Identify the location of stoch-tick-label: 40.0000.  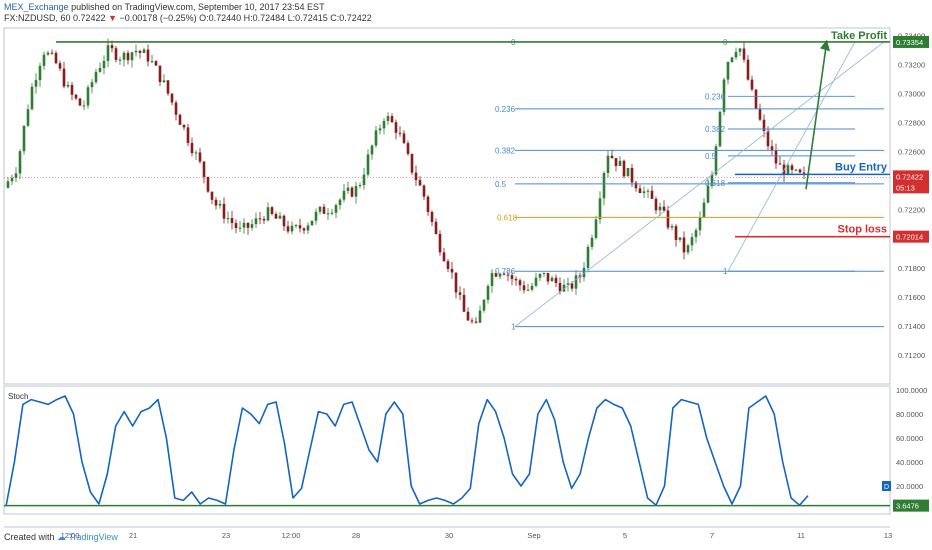
(909, 462).